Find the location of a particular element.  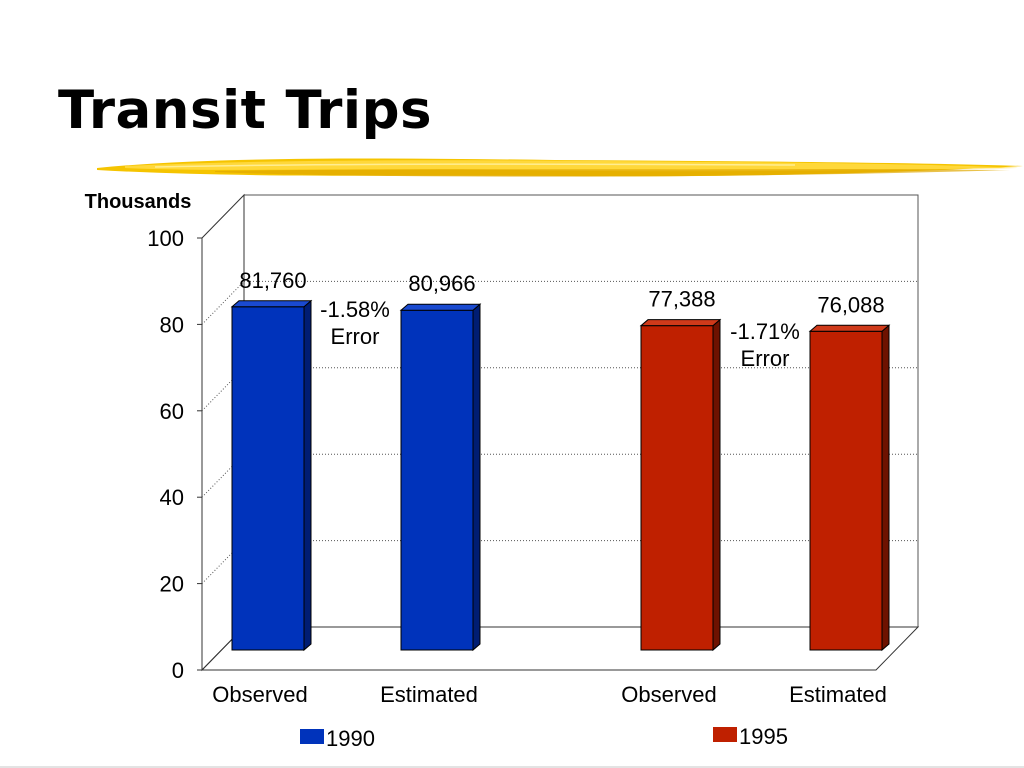

chart-side-wall is located at coordinates (223, 432).